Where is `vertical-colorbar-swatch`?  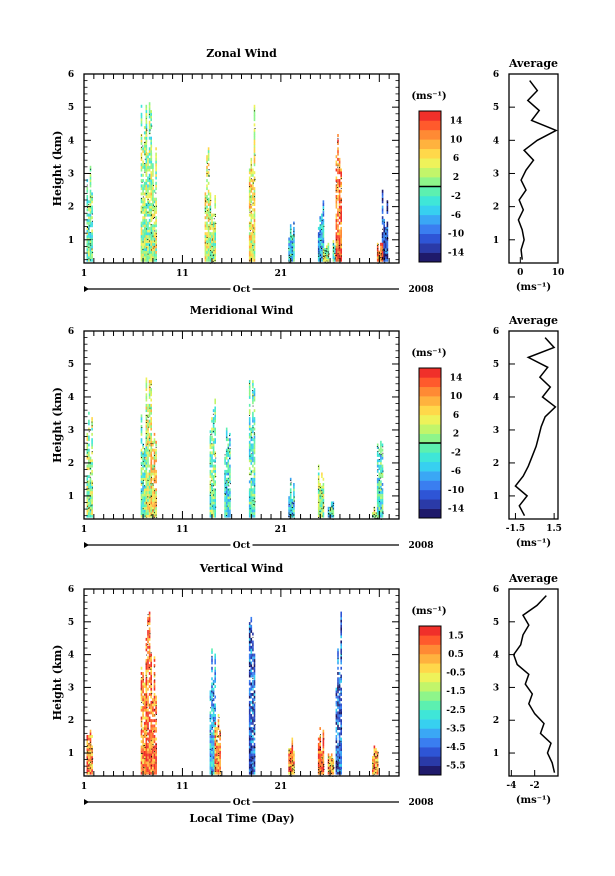 vertical-colorbar-swatch is located at coordinates (430, 761).